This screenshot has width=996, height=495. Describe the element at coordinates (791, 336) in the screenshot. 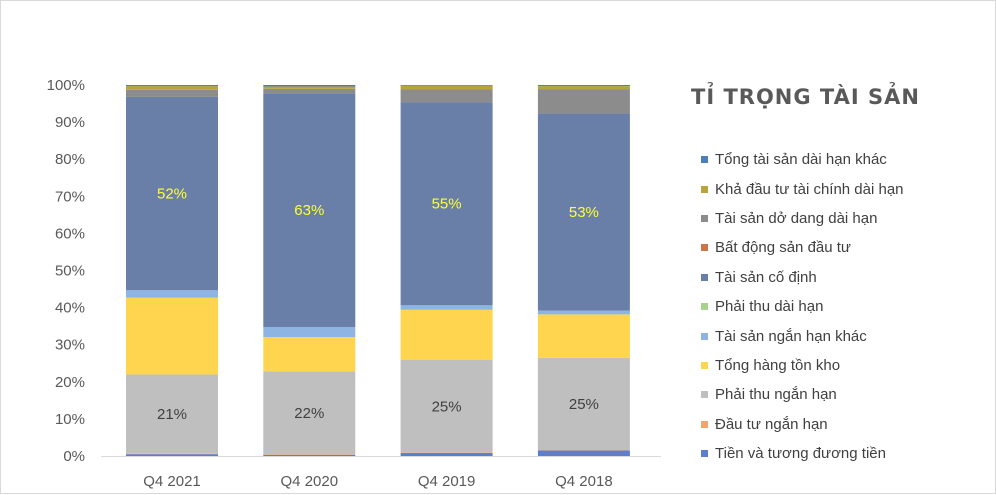

I see `legend-label: Tài sản ngắn hạn khác` at that location.